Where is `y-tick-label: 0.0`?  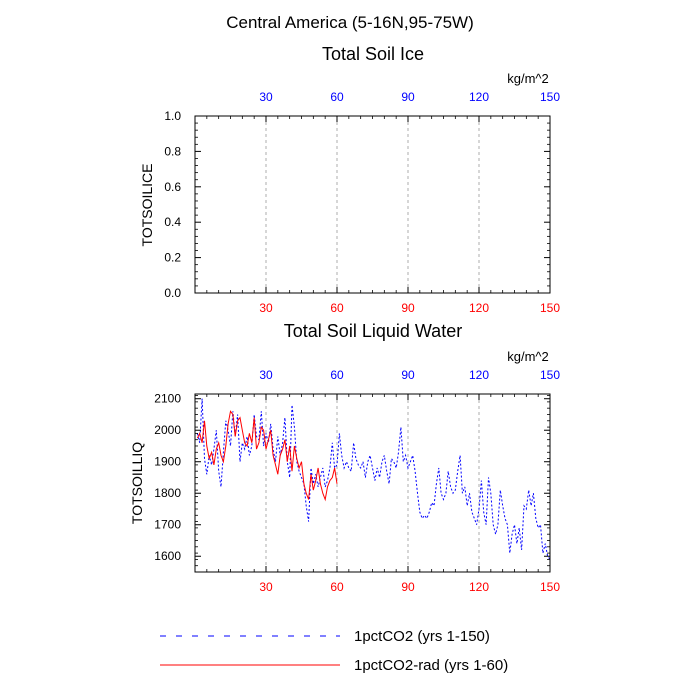
y-tick-label: 0.0 is located at coordinates (172, 293).